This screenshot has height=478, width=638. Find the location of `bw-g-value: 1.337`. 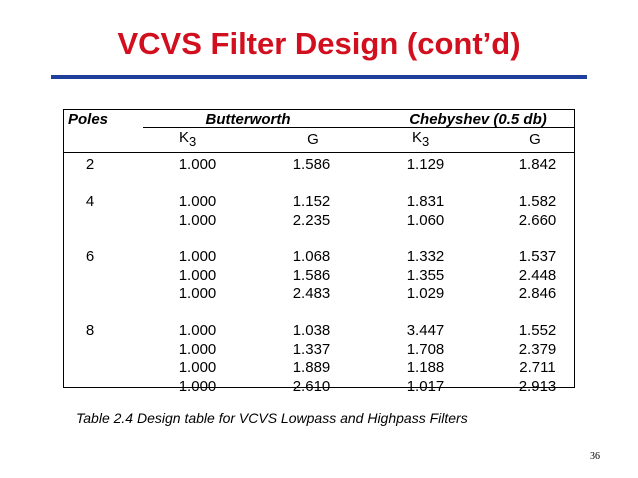

bw-g-value: 1.337 is located at coordinates (311, 349).